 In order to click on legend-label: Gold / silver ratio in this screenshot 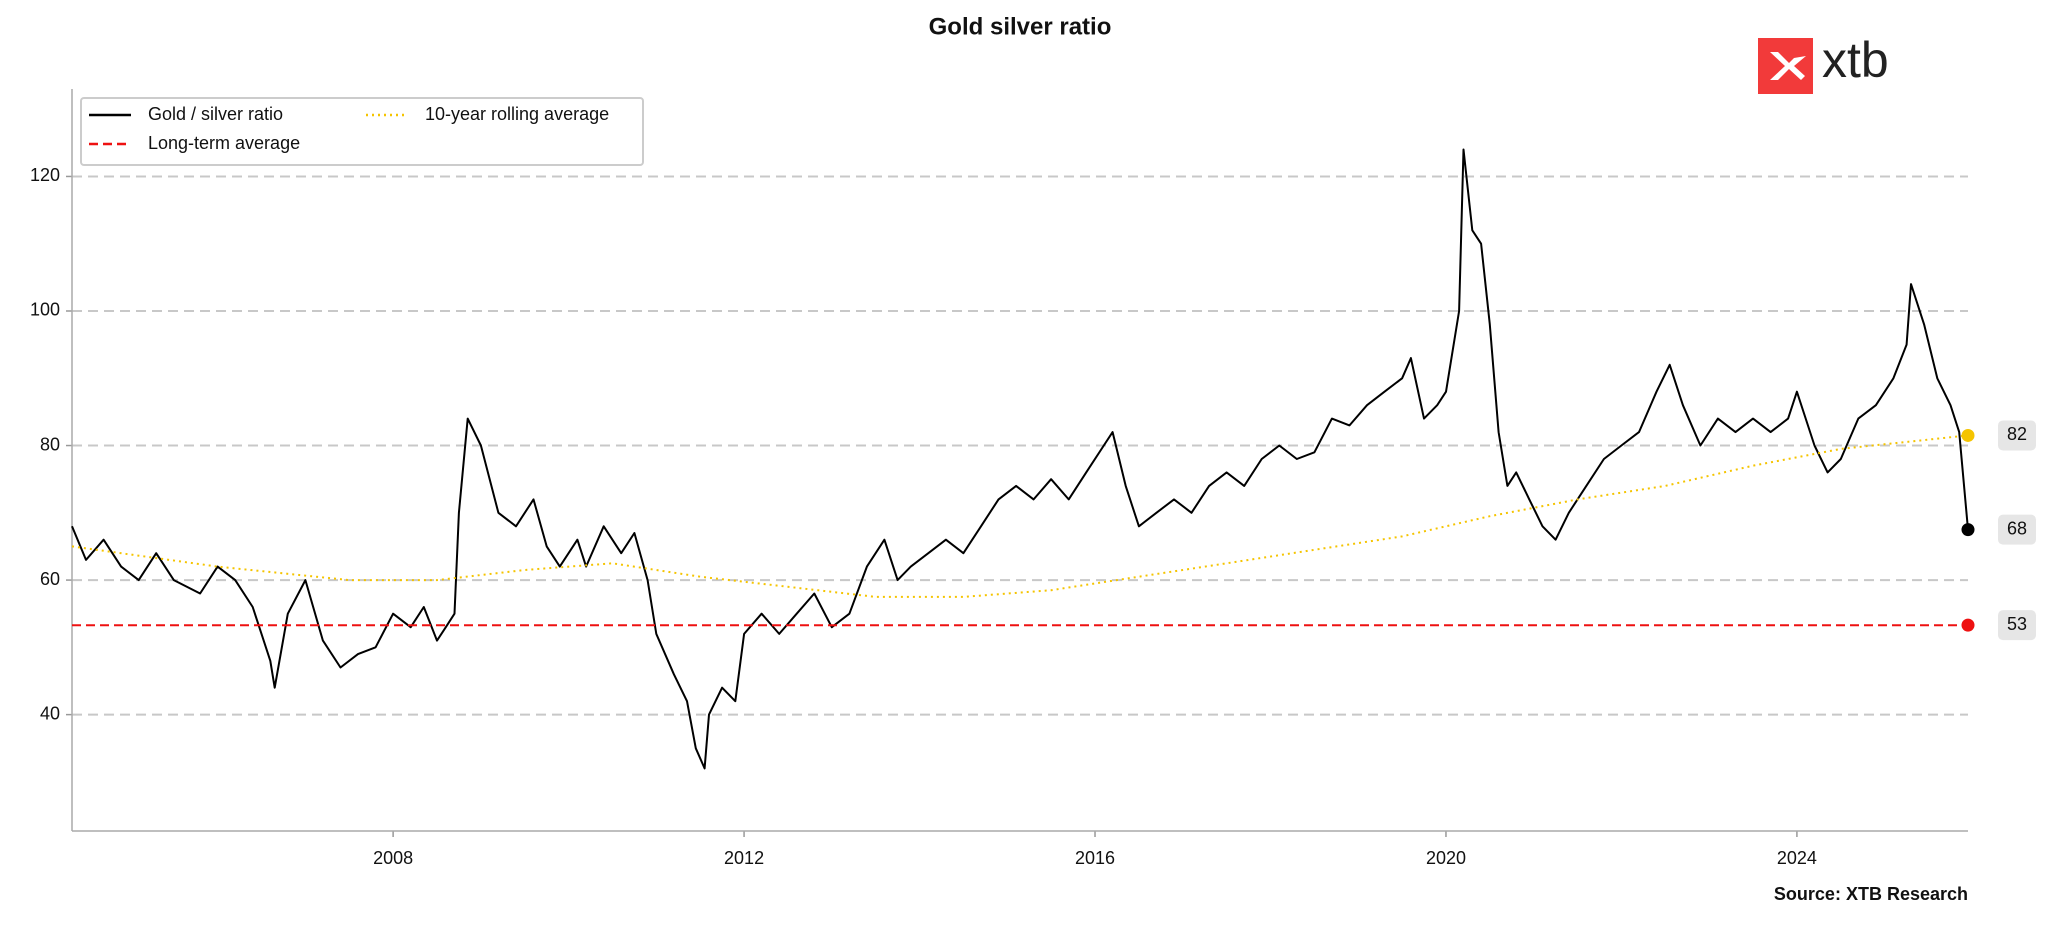, I will do `click(215, 114)`.